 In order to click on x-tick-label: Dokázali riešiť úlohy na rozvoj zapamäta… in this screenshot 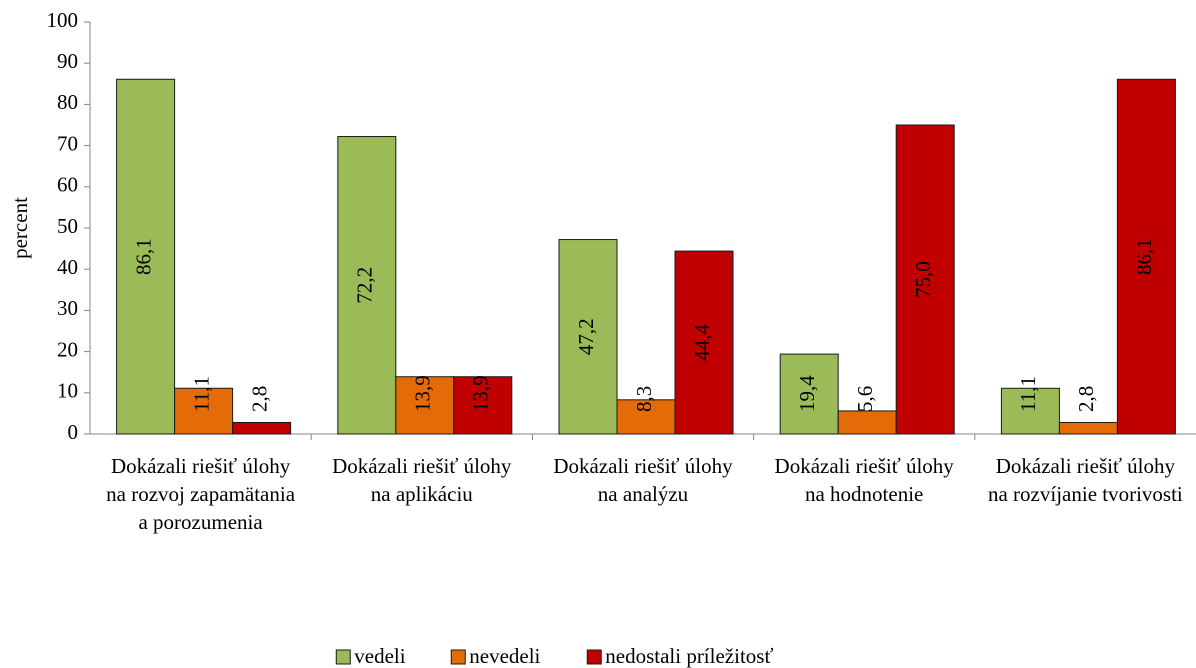, I will do `click(201, 494)`.